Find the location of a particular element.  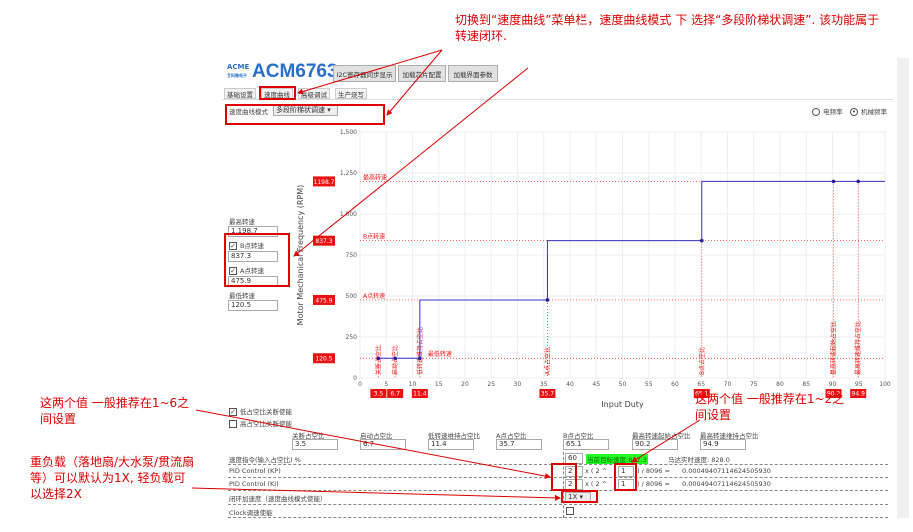

y-axis-label: Motor Mechanical Frequency (RPM) is located at coordinates (300, 255).